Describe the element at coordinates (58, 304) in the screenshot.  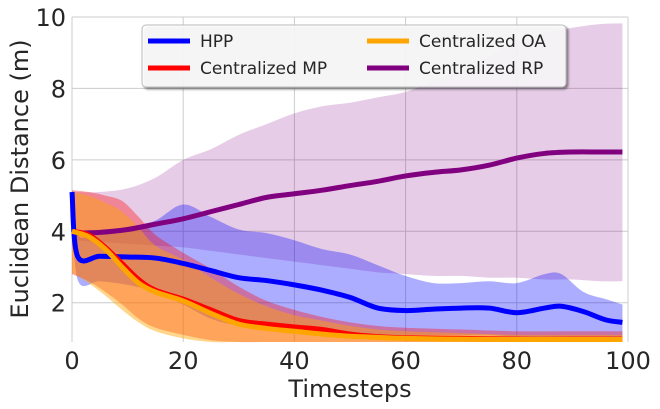
I see `y-tick-label: 2` at that location.